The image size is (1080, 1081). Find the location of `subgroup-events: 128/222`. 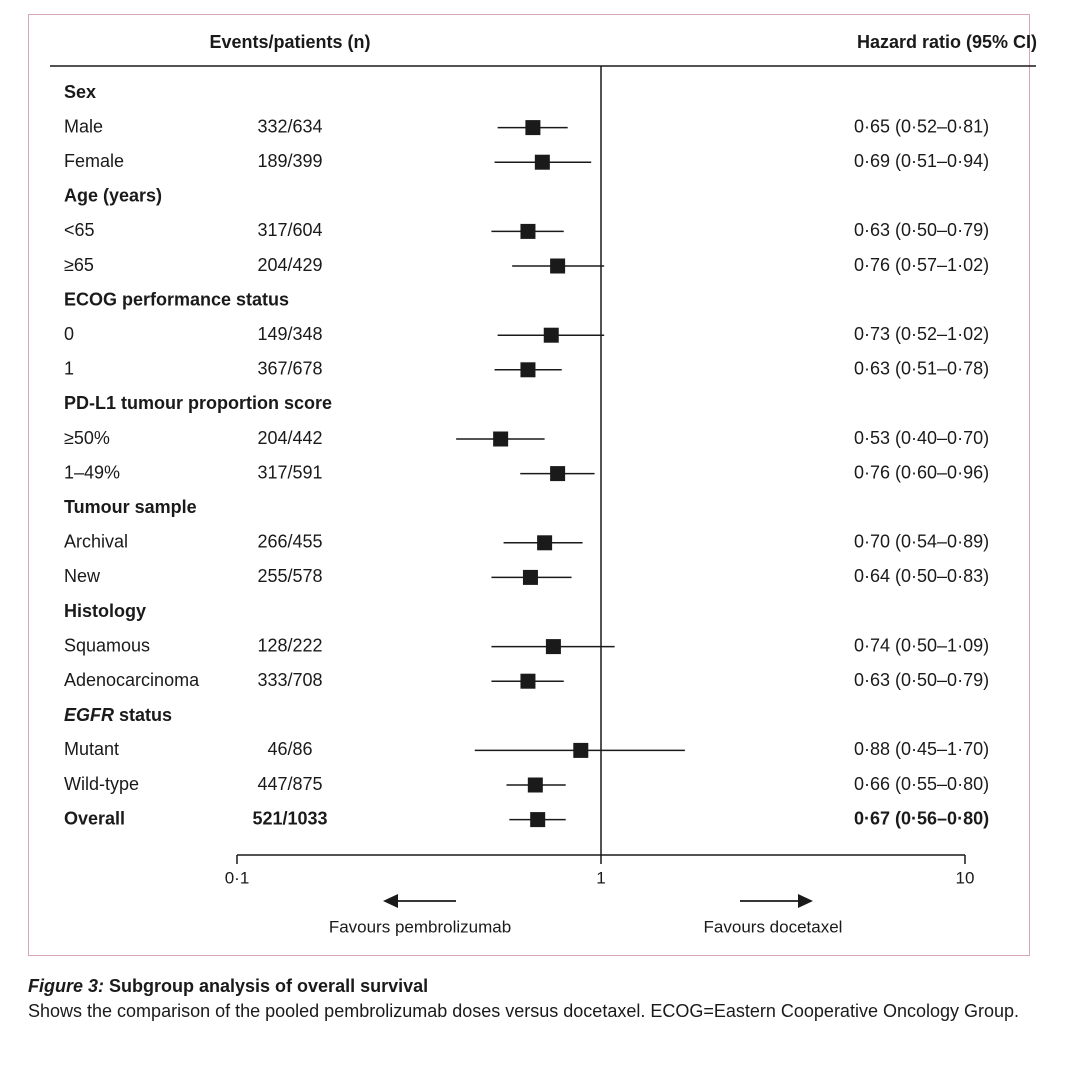

subgroup-events: 128/222 is located at coordinates (289, 645).